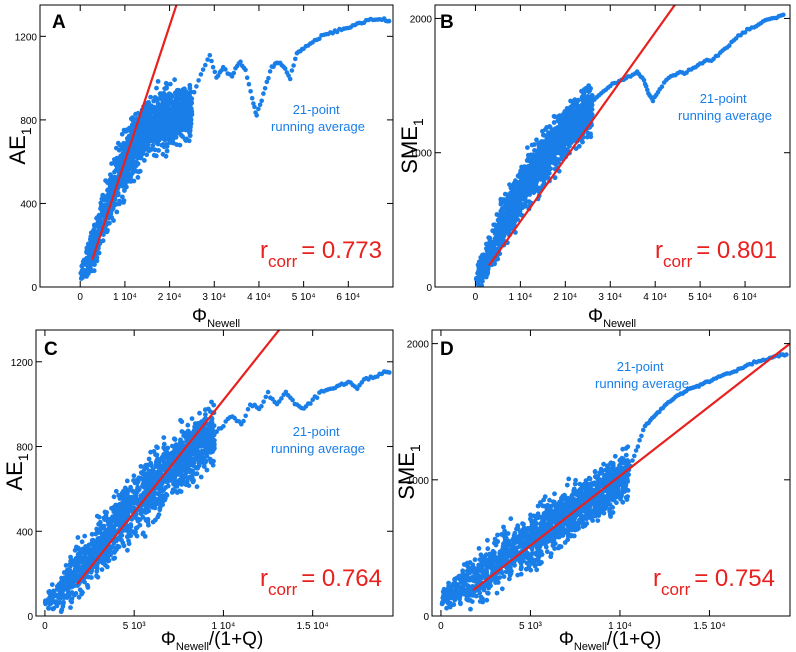 This screenshot has height=652, width=796. Describe the element at coordinates (569, 479) in the screenshot. I see `panel-d-scatter-point` at that location.